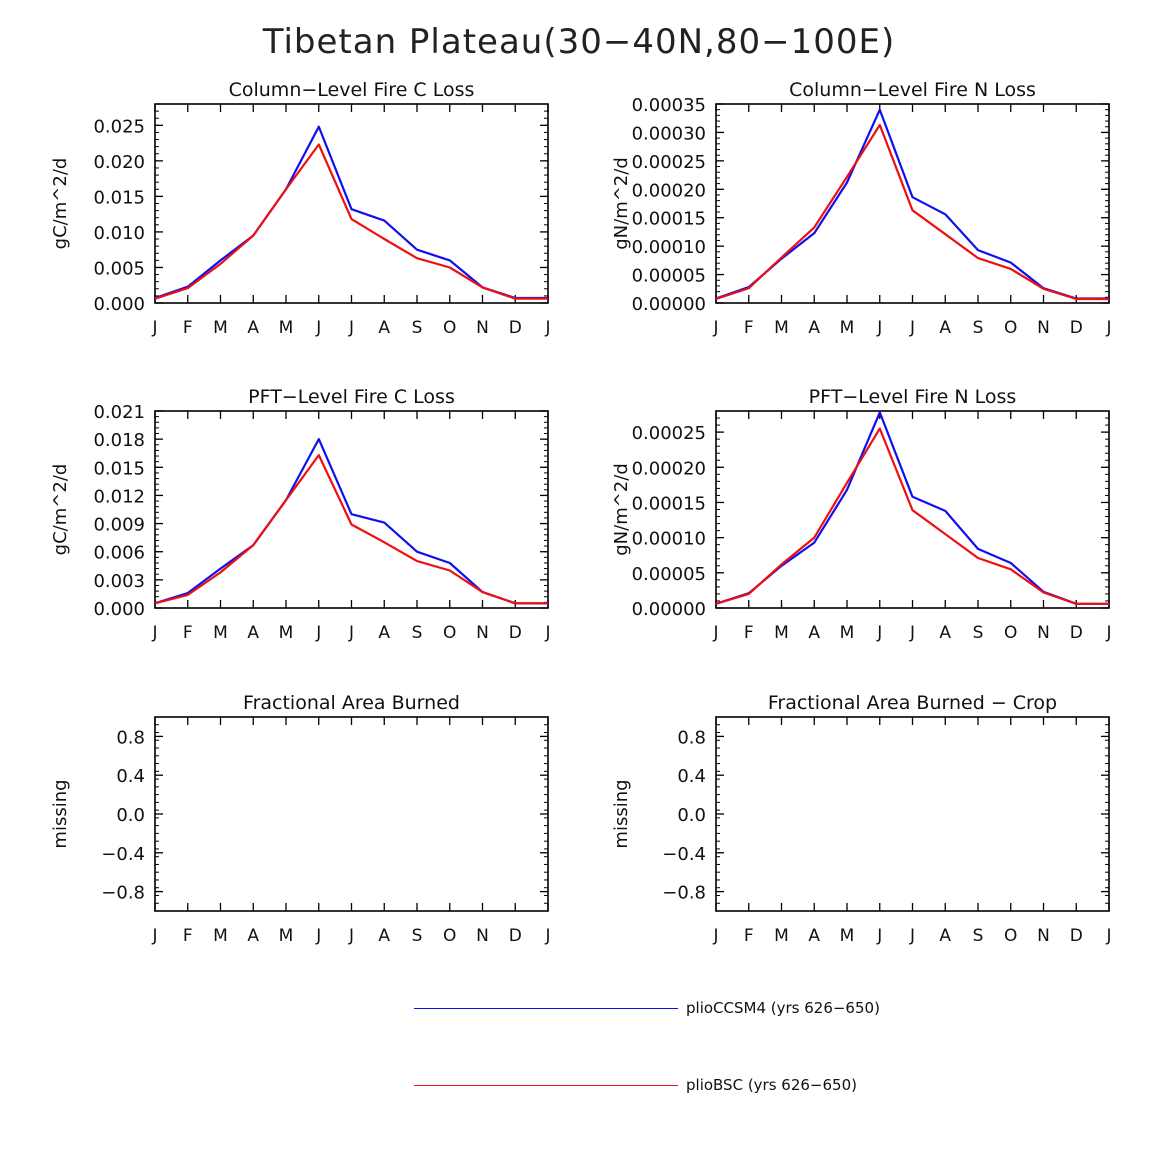 This screenshot has width=1158, height=1158. What do you see at coordinates (771, 1085) in the screenshot?
I see `legend-label-pliobsc: plioBSC (yrs 626−650)` at bounding box center [771, 1085].